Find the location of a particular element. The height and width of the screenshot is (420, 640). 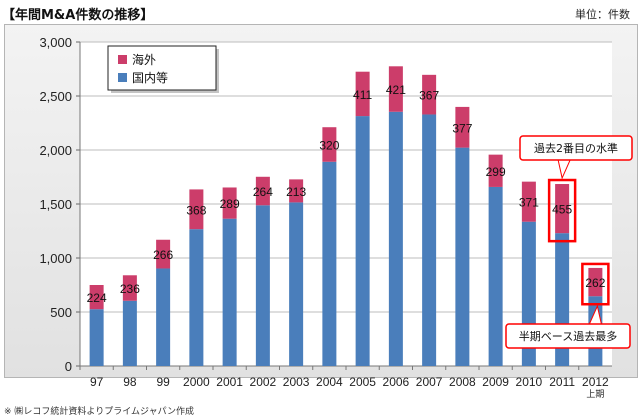

data-label: 411 is located at coordinates (362, 95).